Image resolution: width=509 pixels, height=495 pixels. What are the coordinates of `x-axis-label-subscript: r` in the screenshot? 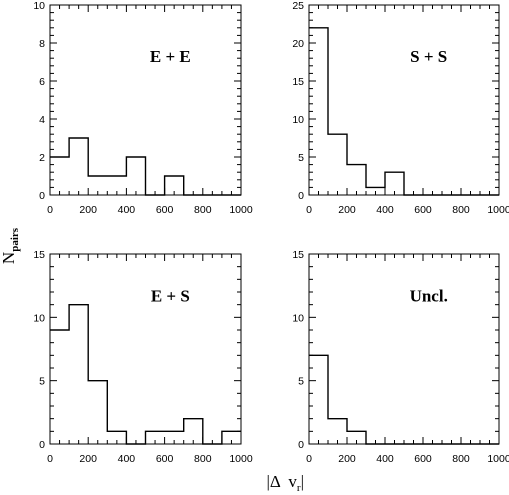 It's located at (299, 488).